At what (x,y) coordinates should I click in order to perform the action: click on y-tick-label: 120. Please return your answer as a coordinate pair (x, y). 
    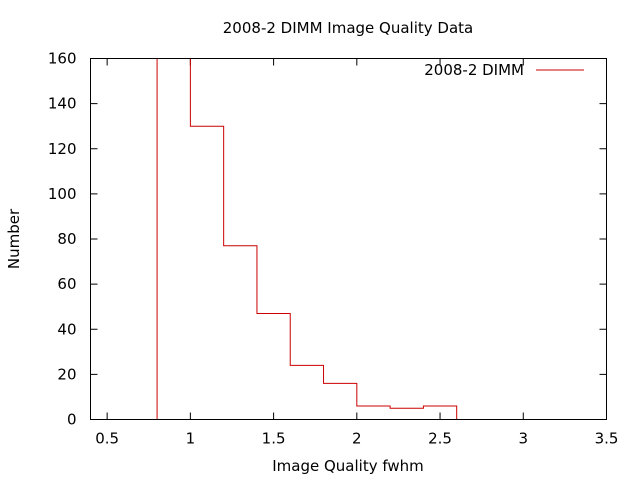
    Looking at the image, I should click on (62, 149).